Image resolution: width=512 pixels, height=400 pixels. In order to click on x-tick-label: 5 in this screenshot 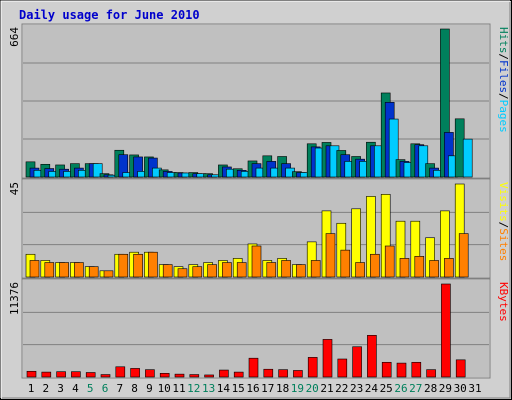, I will do `click(90, 388)`.